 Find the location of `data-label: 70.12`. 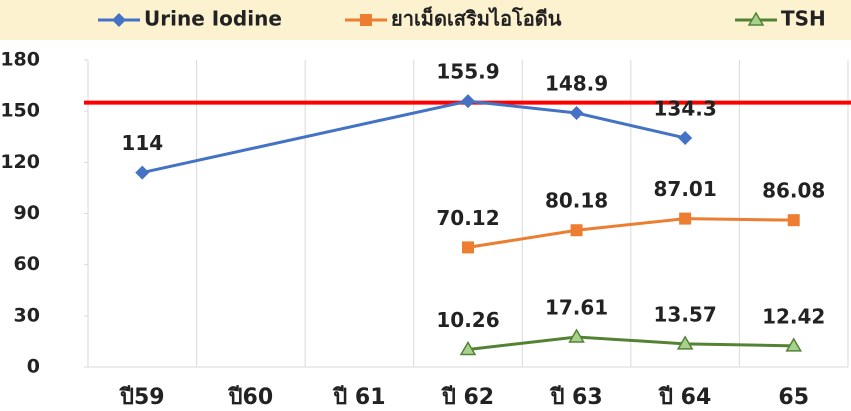

data-label: 70.12 is located at coordinates (467, 218).